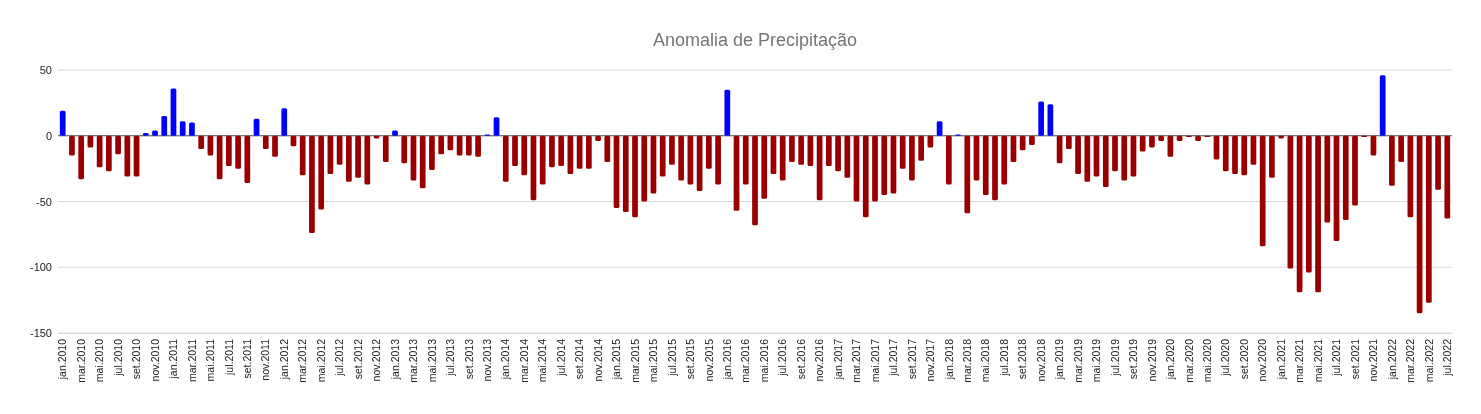 This screenshot has height=414, width=1481. What do you see at coordinates (265, 359) in the screenshot?
I see `x-tick-label: nov.2011` at bounding box center [265, 359].